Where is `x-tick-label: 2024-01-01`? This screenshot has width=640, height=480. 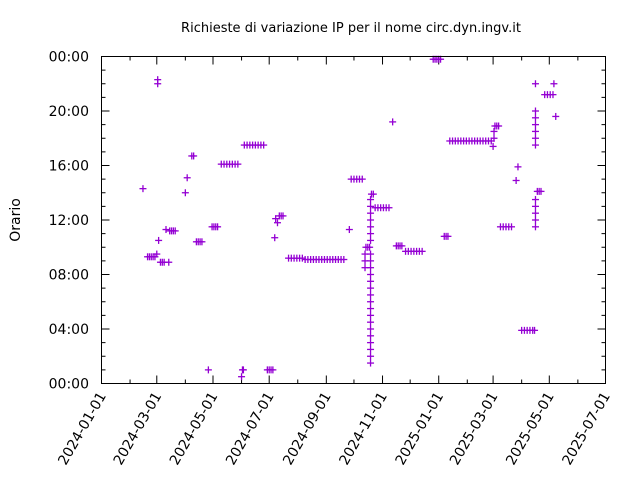
x-tick-label: 2024-01-01 is located at coordinates (82, 429).